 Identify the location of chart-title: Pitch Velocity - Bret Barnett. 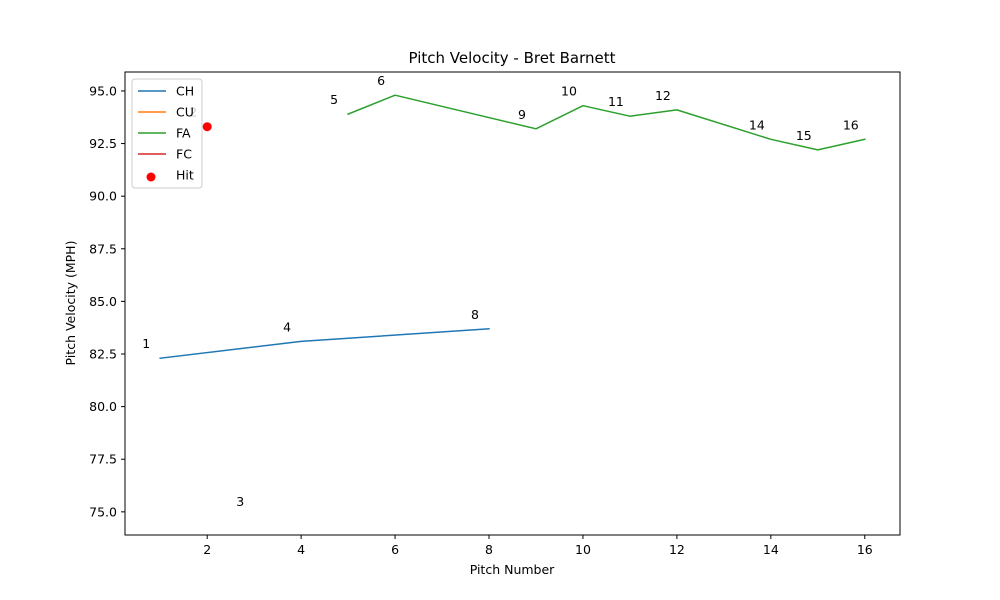
(512, 58).